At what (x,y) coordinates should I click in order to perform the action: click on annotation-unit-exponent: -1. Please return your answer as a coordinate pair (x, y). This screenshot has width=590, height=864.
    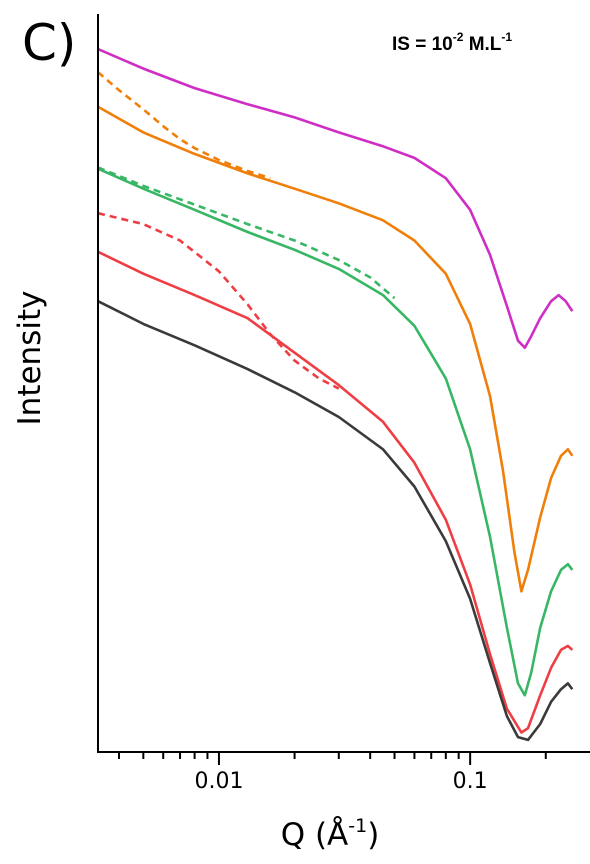
    Looking at the image, I should click on (506, 37).